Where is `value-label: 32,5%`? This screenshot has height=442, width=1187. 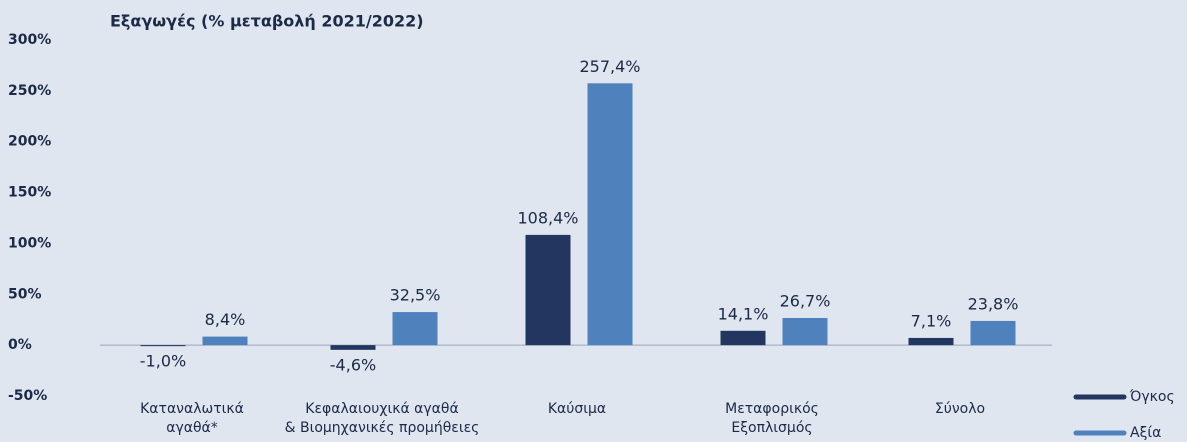
value-label: 32,5% is located at coordinates (415, 295).